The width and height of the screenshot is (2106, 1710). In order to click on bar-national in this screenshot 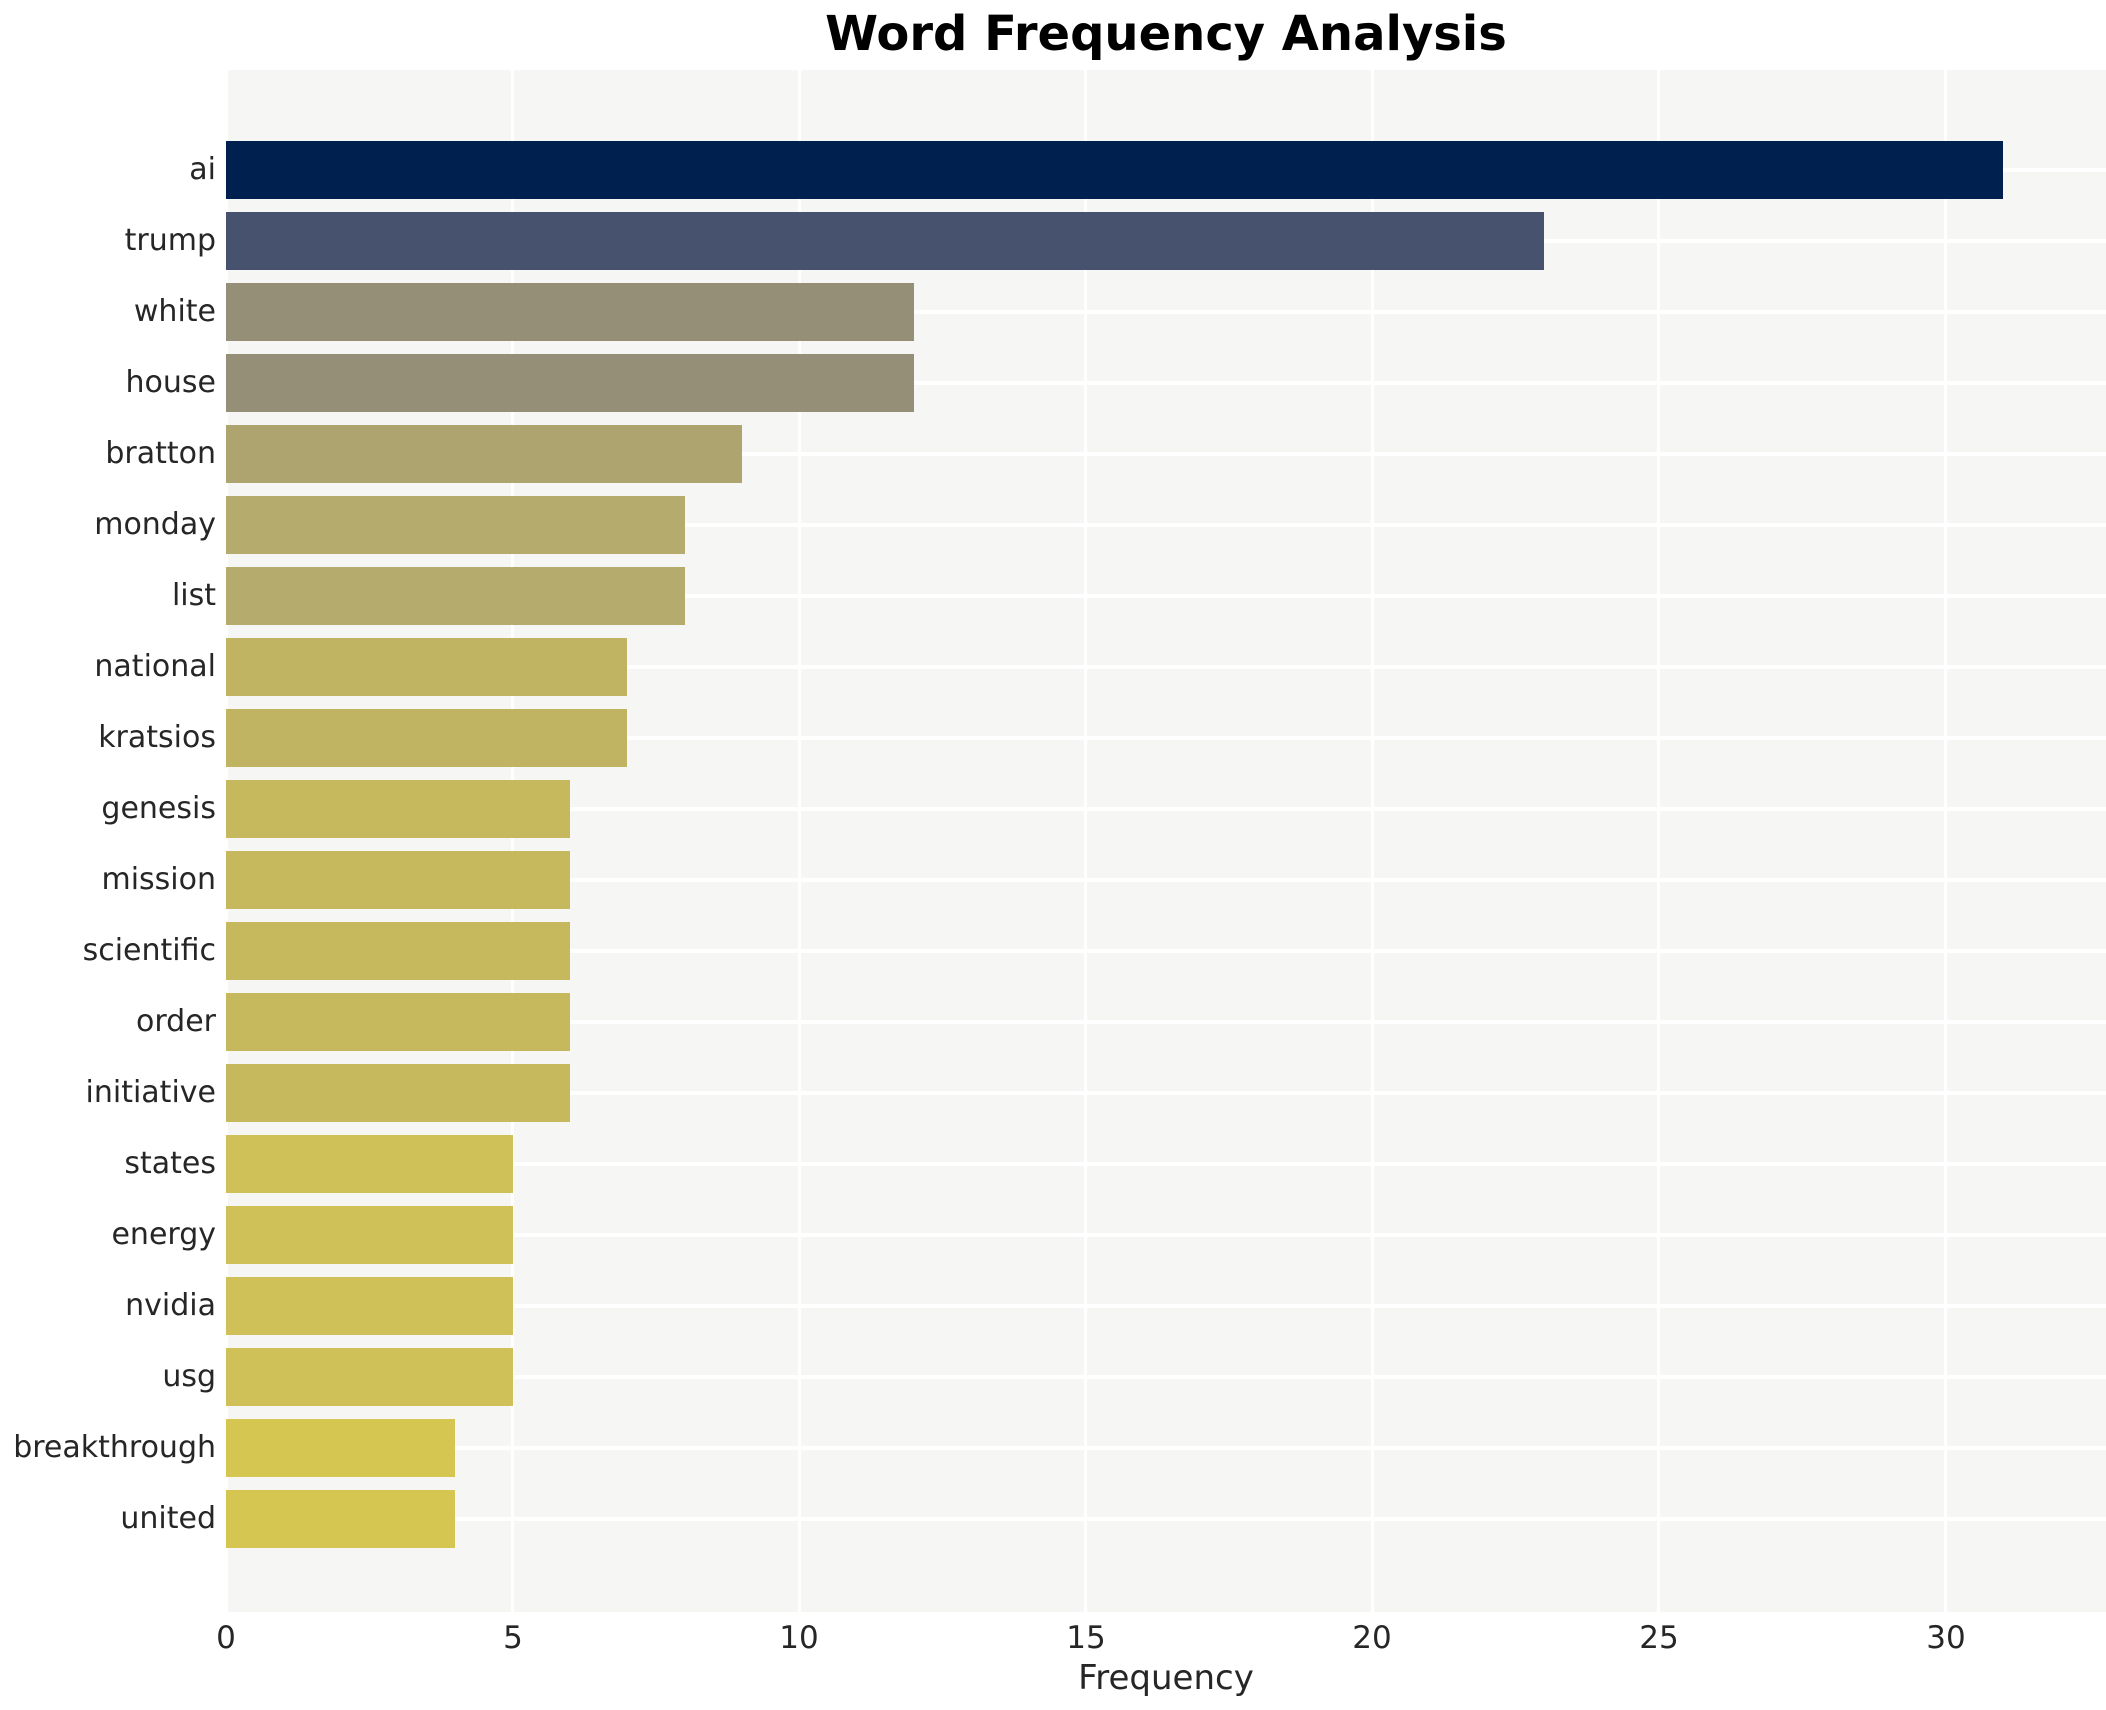, I will do `click(426, 667)`.